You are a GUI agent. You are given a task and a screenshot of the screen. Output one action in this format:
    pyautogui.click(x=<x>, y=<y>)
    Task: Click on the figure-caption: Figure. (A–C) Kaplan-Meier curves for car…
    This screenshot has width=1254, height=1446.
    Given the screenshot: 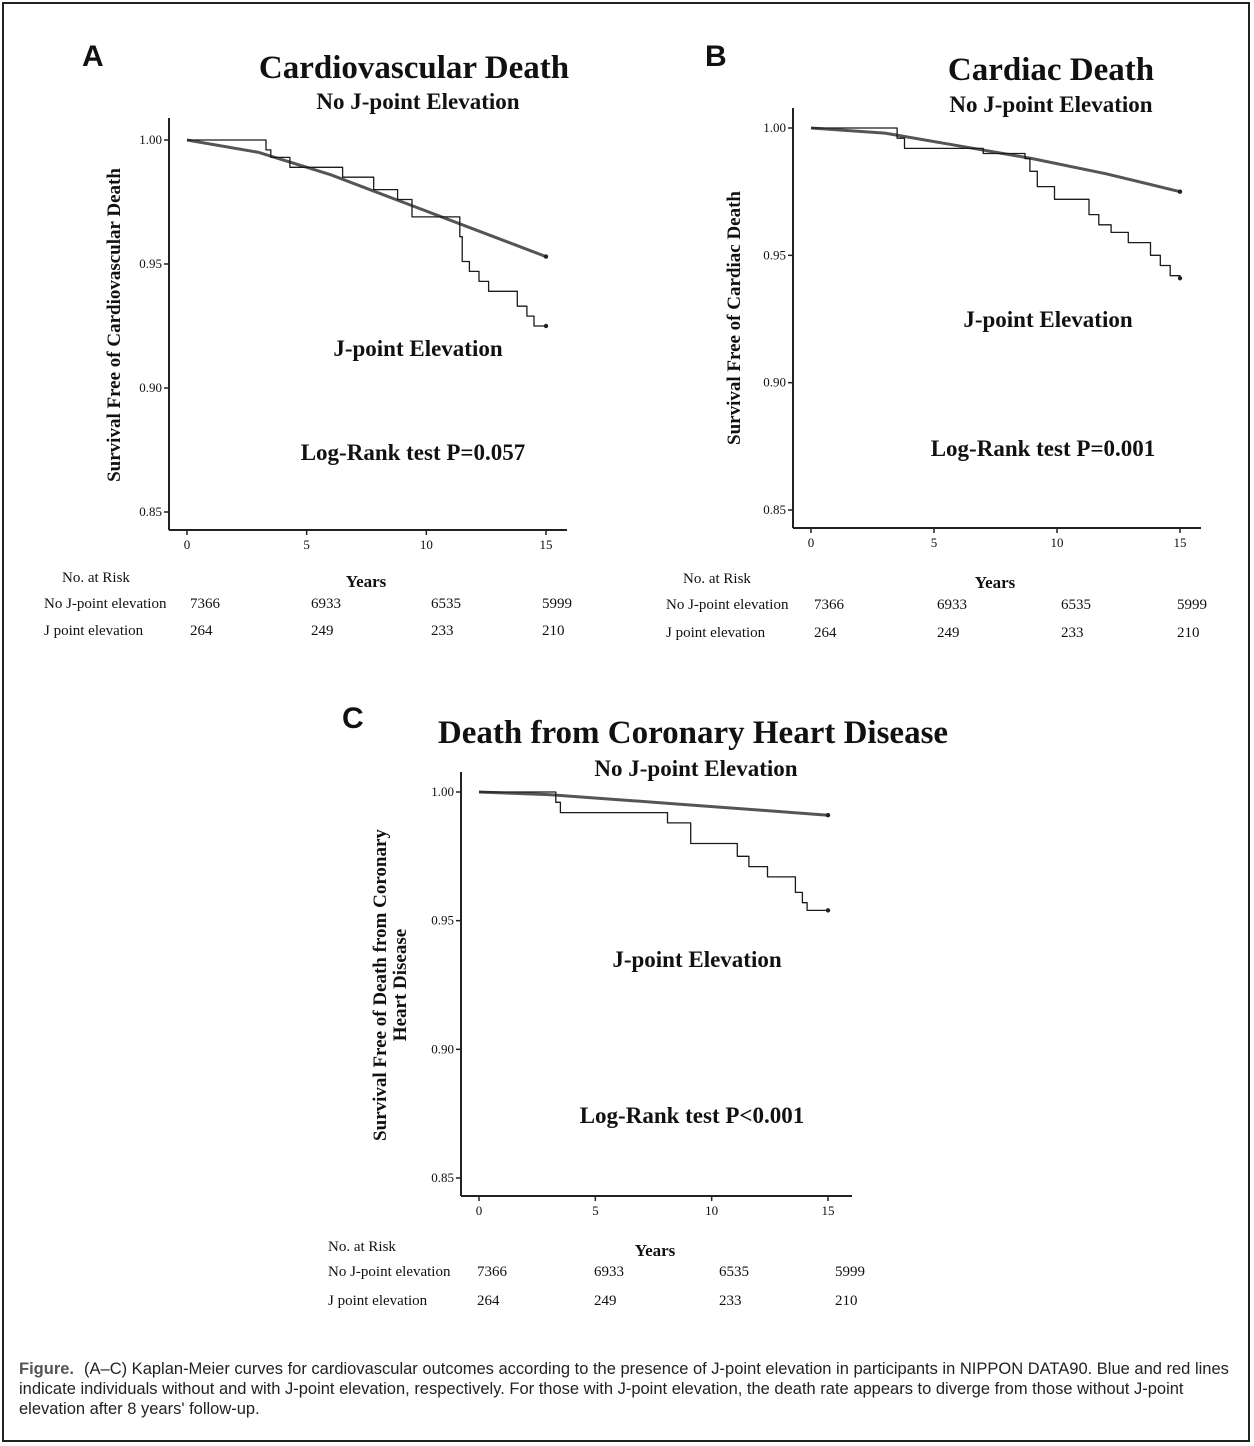 What is the action you would take?
    pyautogui.click(x=626, y=1389)
    